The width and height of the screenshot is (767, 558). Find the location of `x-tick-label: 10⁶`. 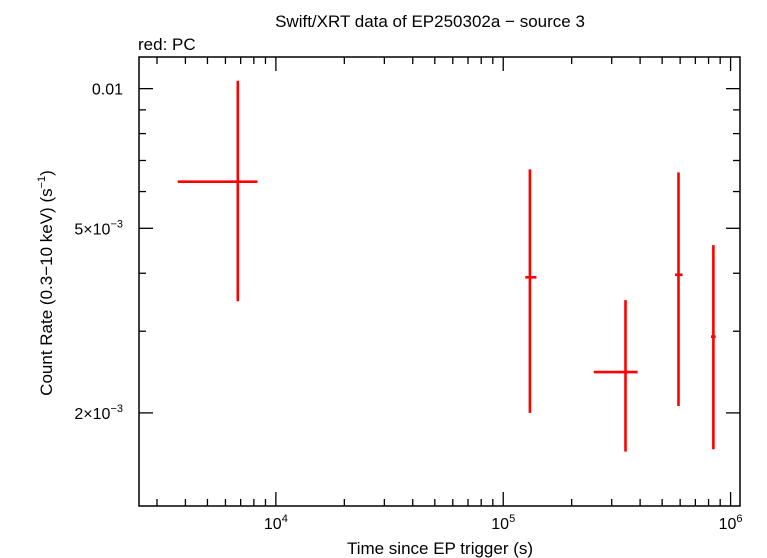

x-tick-label: 10⁶ is located at coordinates (731, 523).